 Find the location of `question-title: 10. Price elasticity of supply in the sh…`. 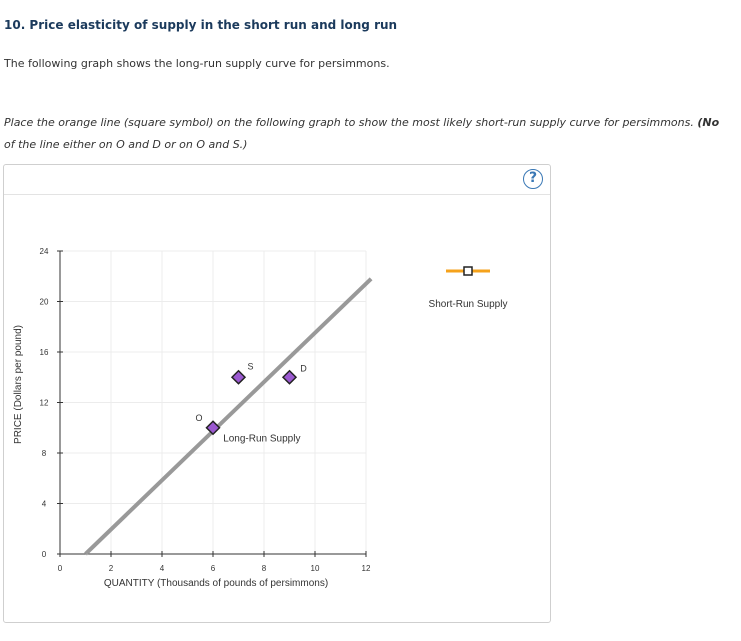

question-title: 10. Price elasticity of supply in the sh… is located at coordinates (201, 25).